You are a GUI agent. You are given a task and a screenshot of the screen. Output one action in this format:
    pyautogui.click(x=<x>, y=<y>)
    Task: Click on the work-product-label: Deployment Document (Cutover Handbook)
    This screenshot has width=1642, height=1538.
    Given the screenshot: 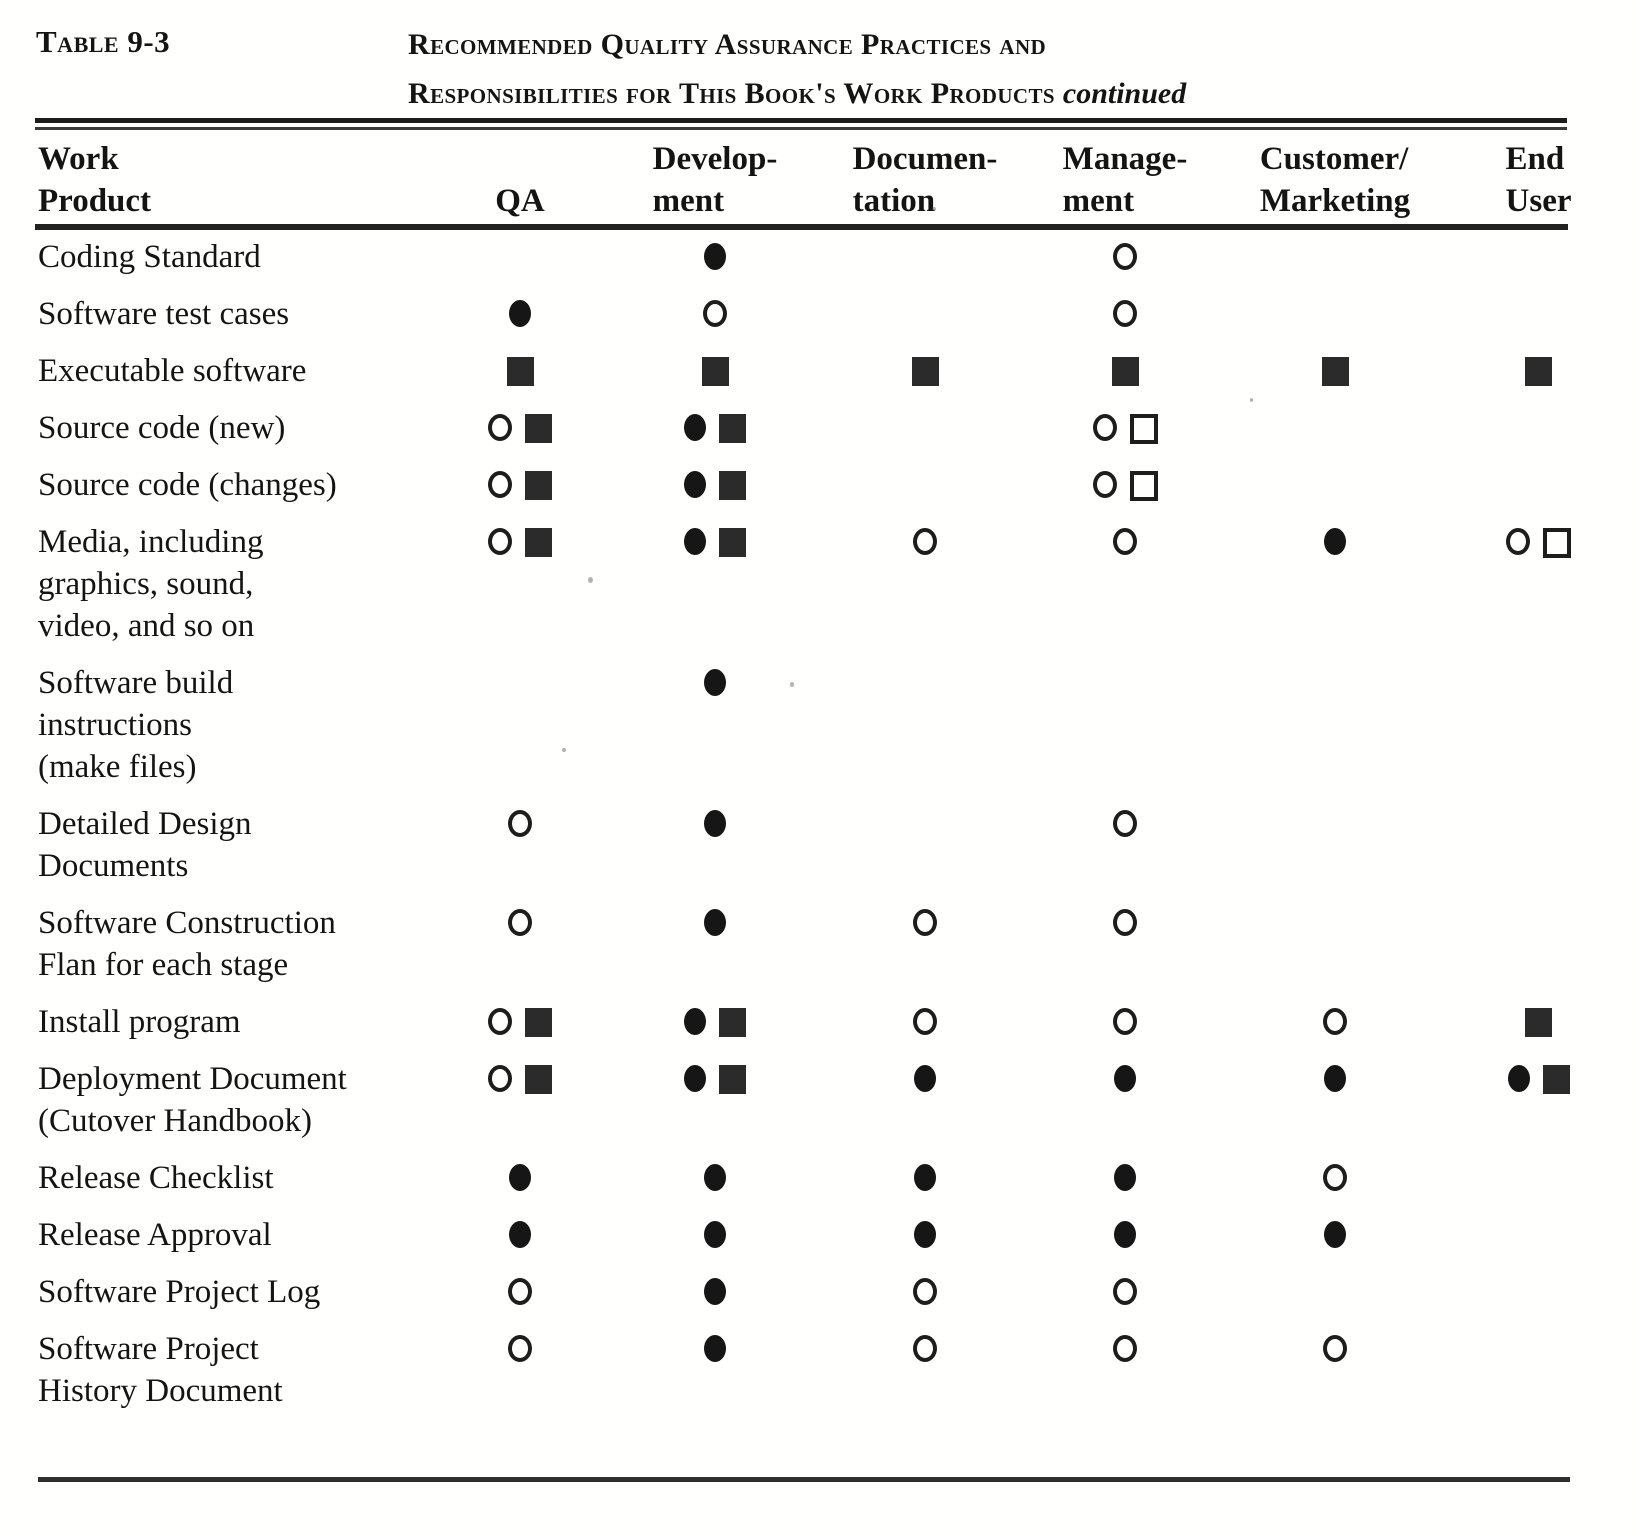 What is the action you would take?
    pyautogui.click(x=192, y=1100)
    